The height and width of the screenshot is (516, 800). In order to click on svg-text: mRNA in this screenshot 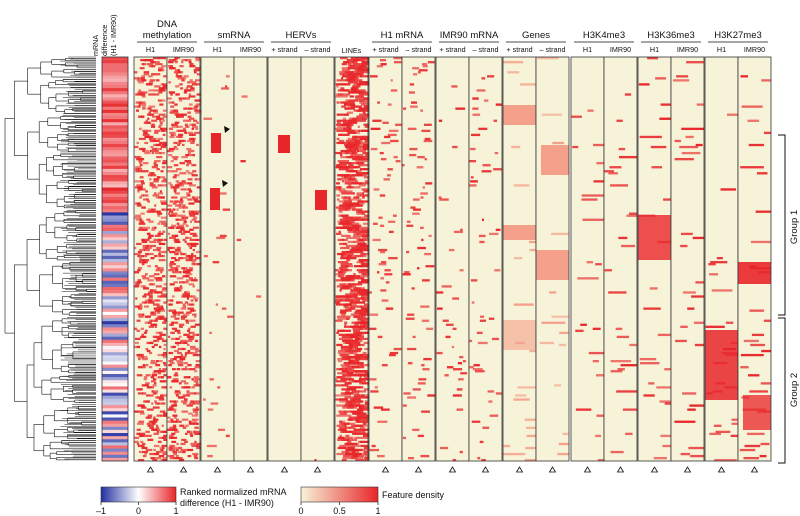, I will do `click(95, 45)`.